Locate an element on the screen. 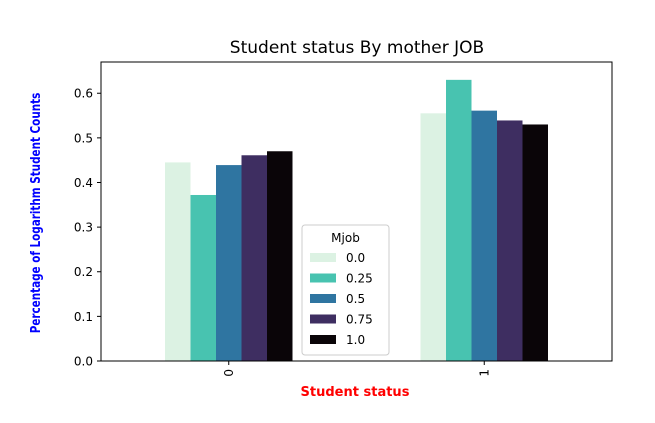 This screenshot has width=655, height=423. legend-label-0: 0.0 is located at coordinates (355, 258).